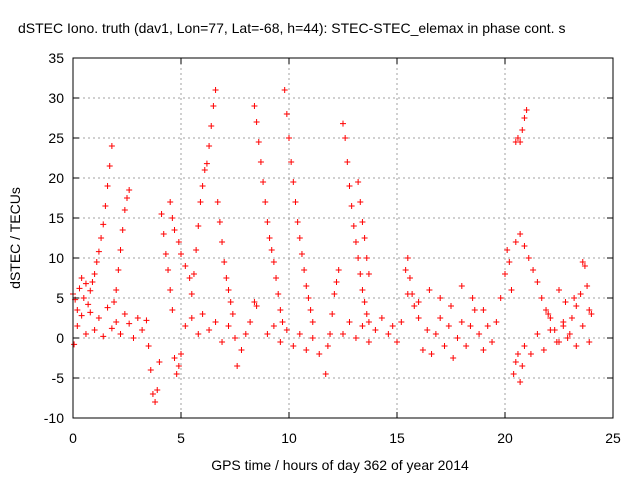 The image size is (640, 480). What do you see at coordinates (54, 418) in the screenshot?
I see `y-tick-label: -10` at bounding box center [54, 418].